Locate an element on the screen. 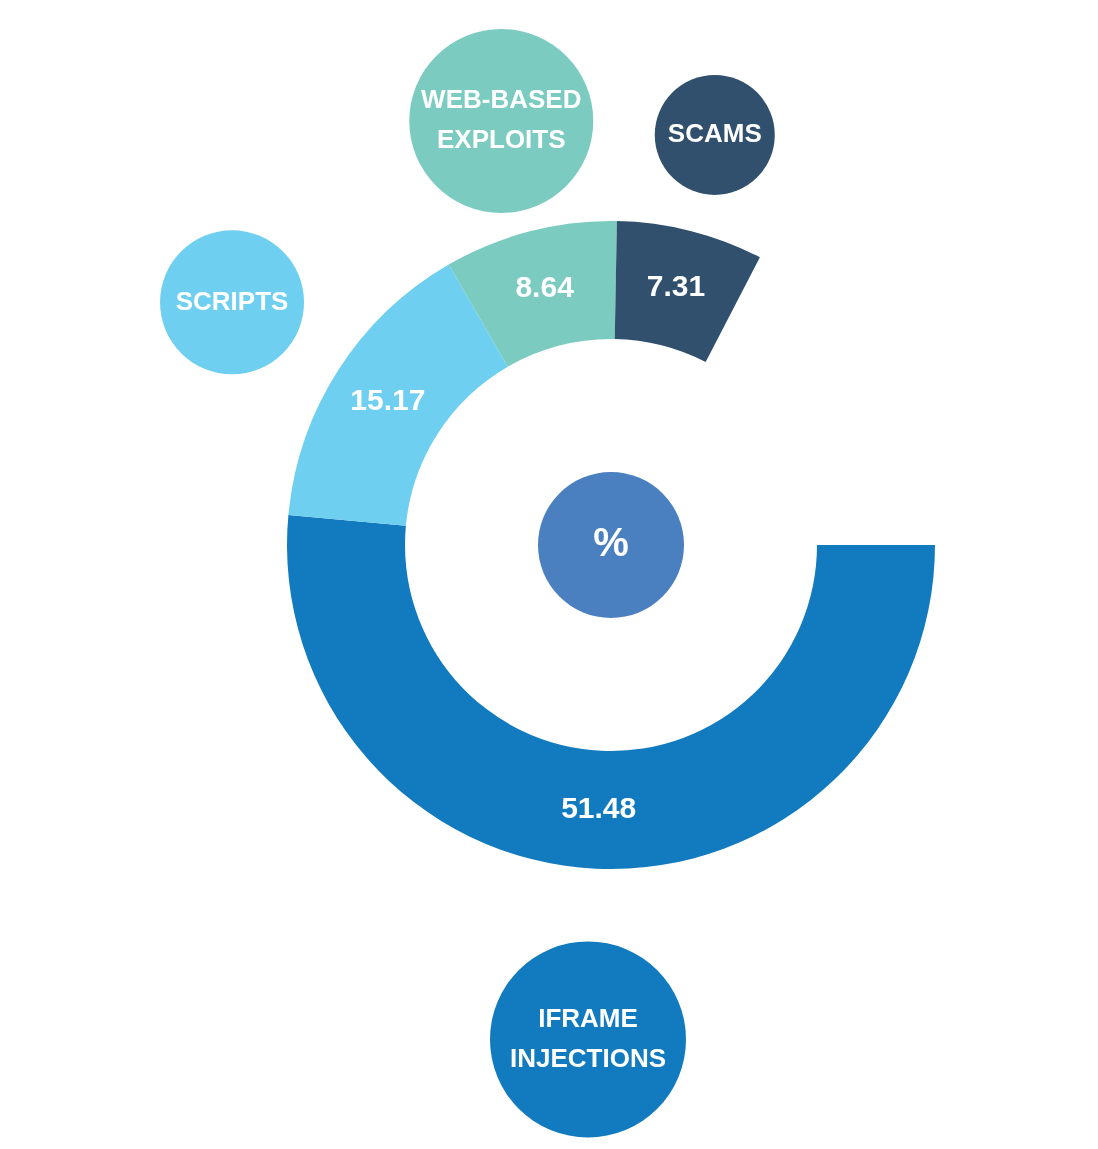 Image resolution: width=1098 pixels, height=1149 pixels. data-label: 8.64 is located at coordinates (545, 286).